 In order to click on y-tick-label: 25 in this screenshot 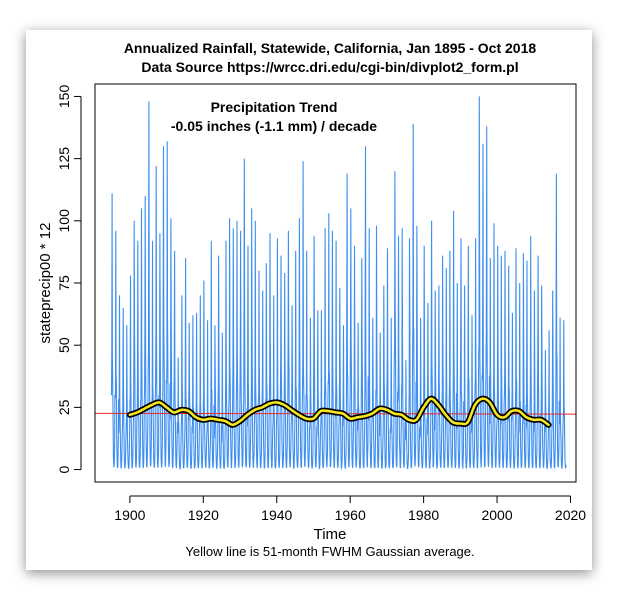, I will do `click(64, 407)`.